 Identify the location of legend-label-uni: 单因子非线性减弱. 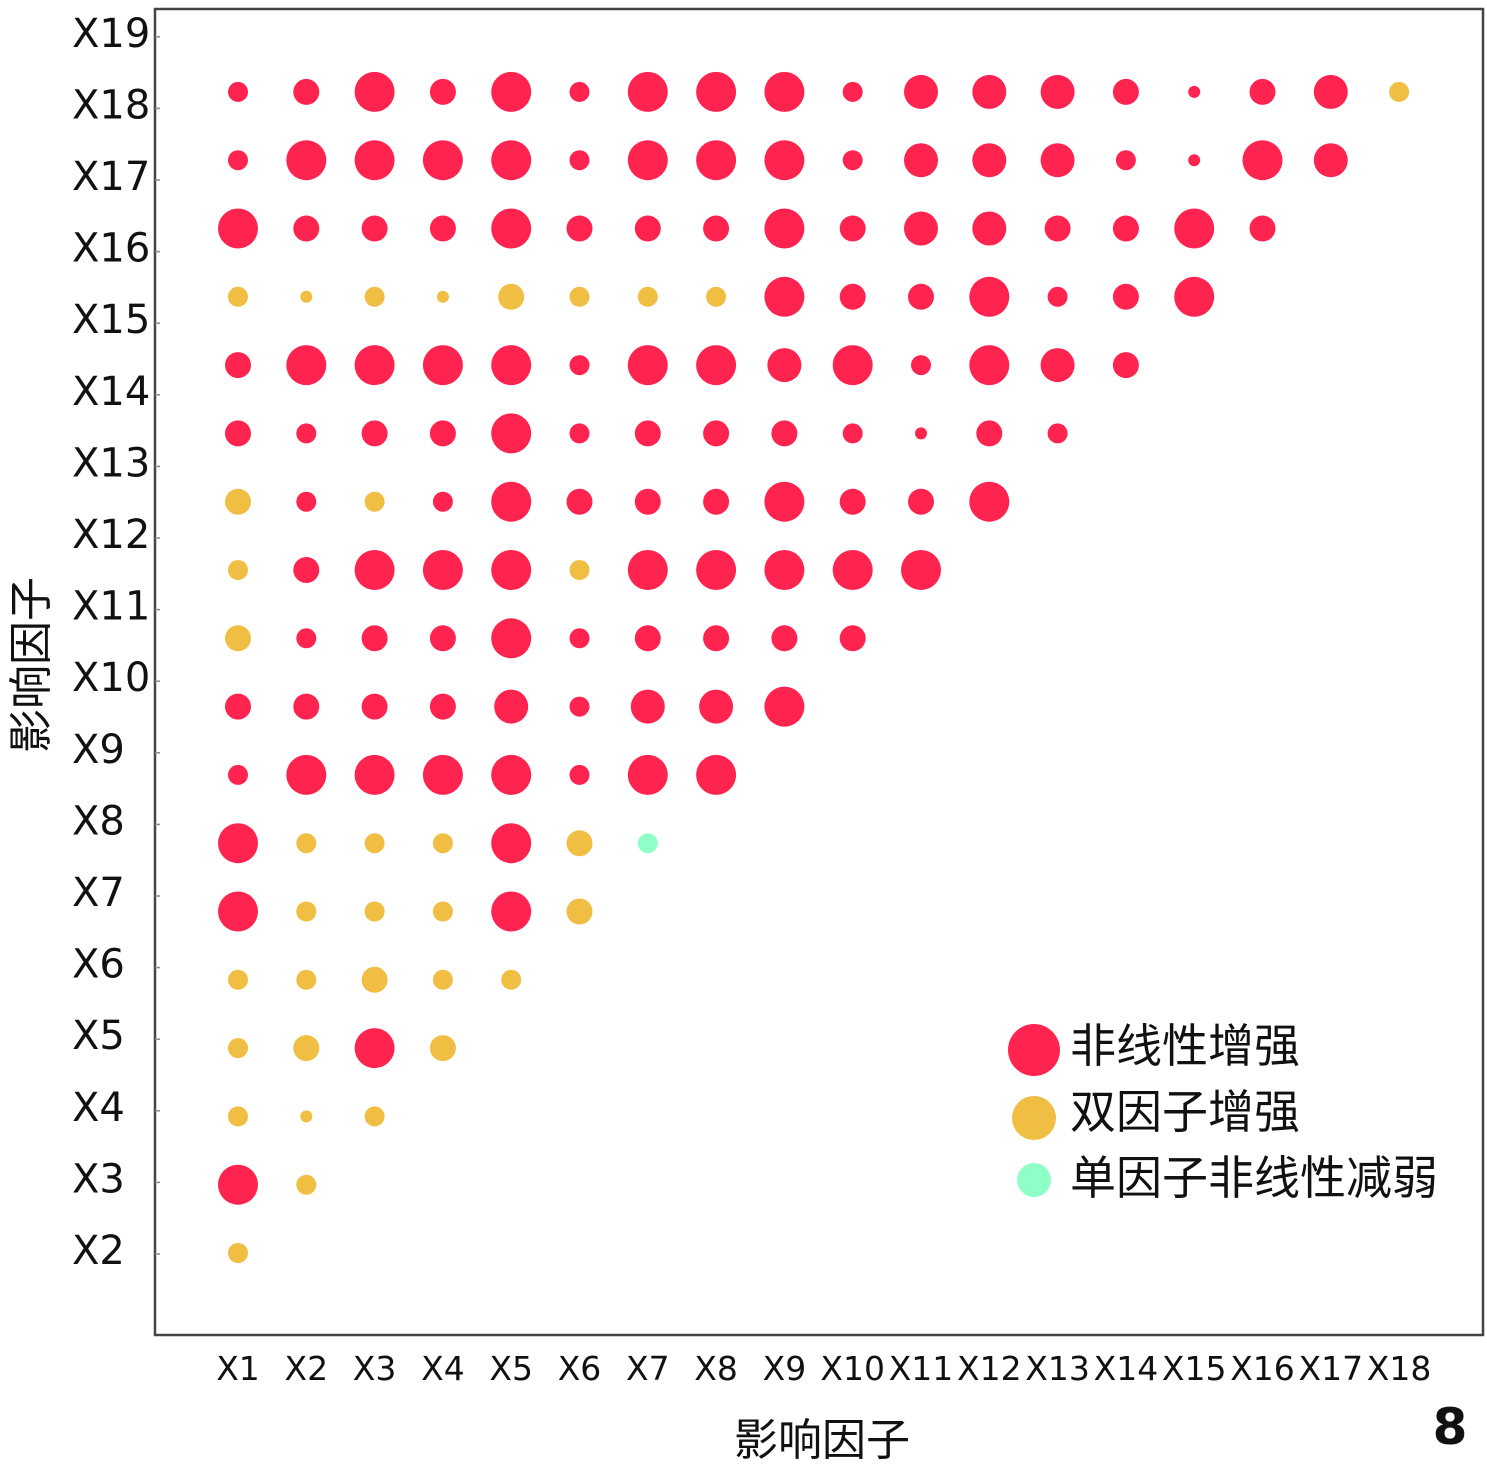
(1254, 1178).